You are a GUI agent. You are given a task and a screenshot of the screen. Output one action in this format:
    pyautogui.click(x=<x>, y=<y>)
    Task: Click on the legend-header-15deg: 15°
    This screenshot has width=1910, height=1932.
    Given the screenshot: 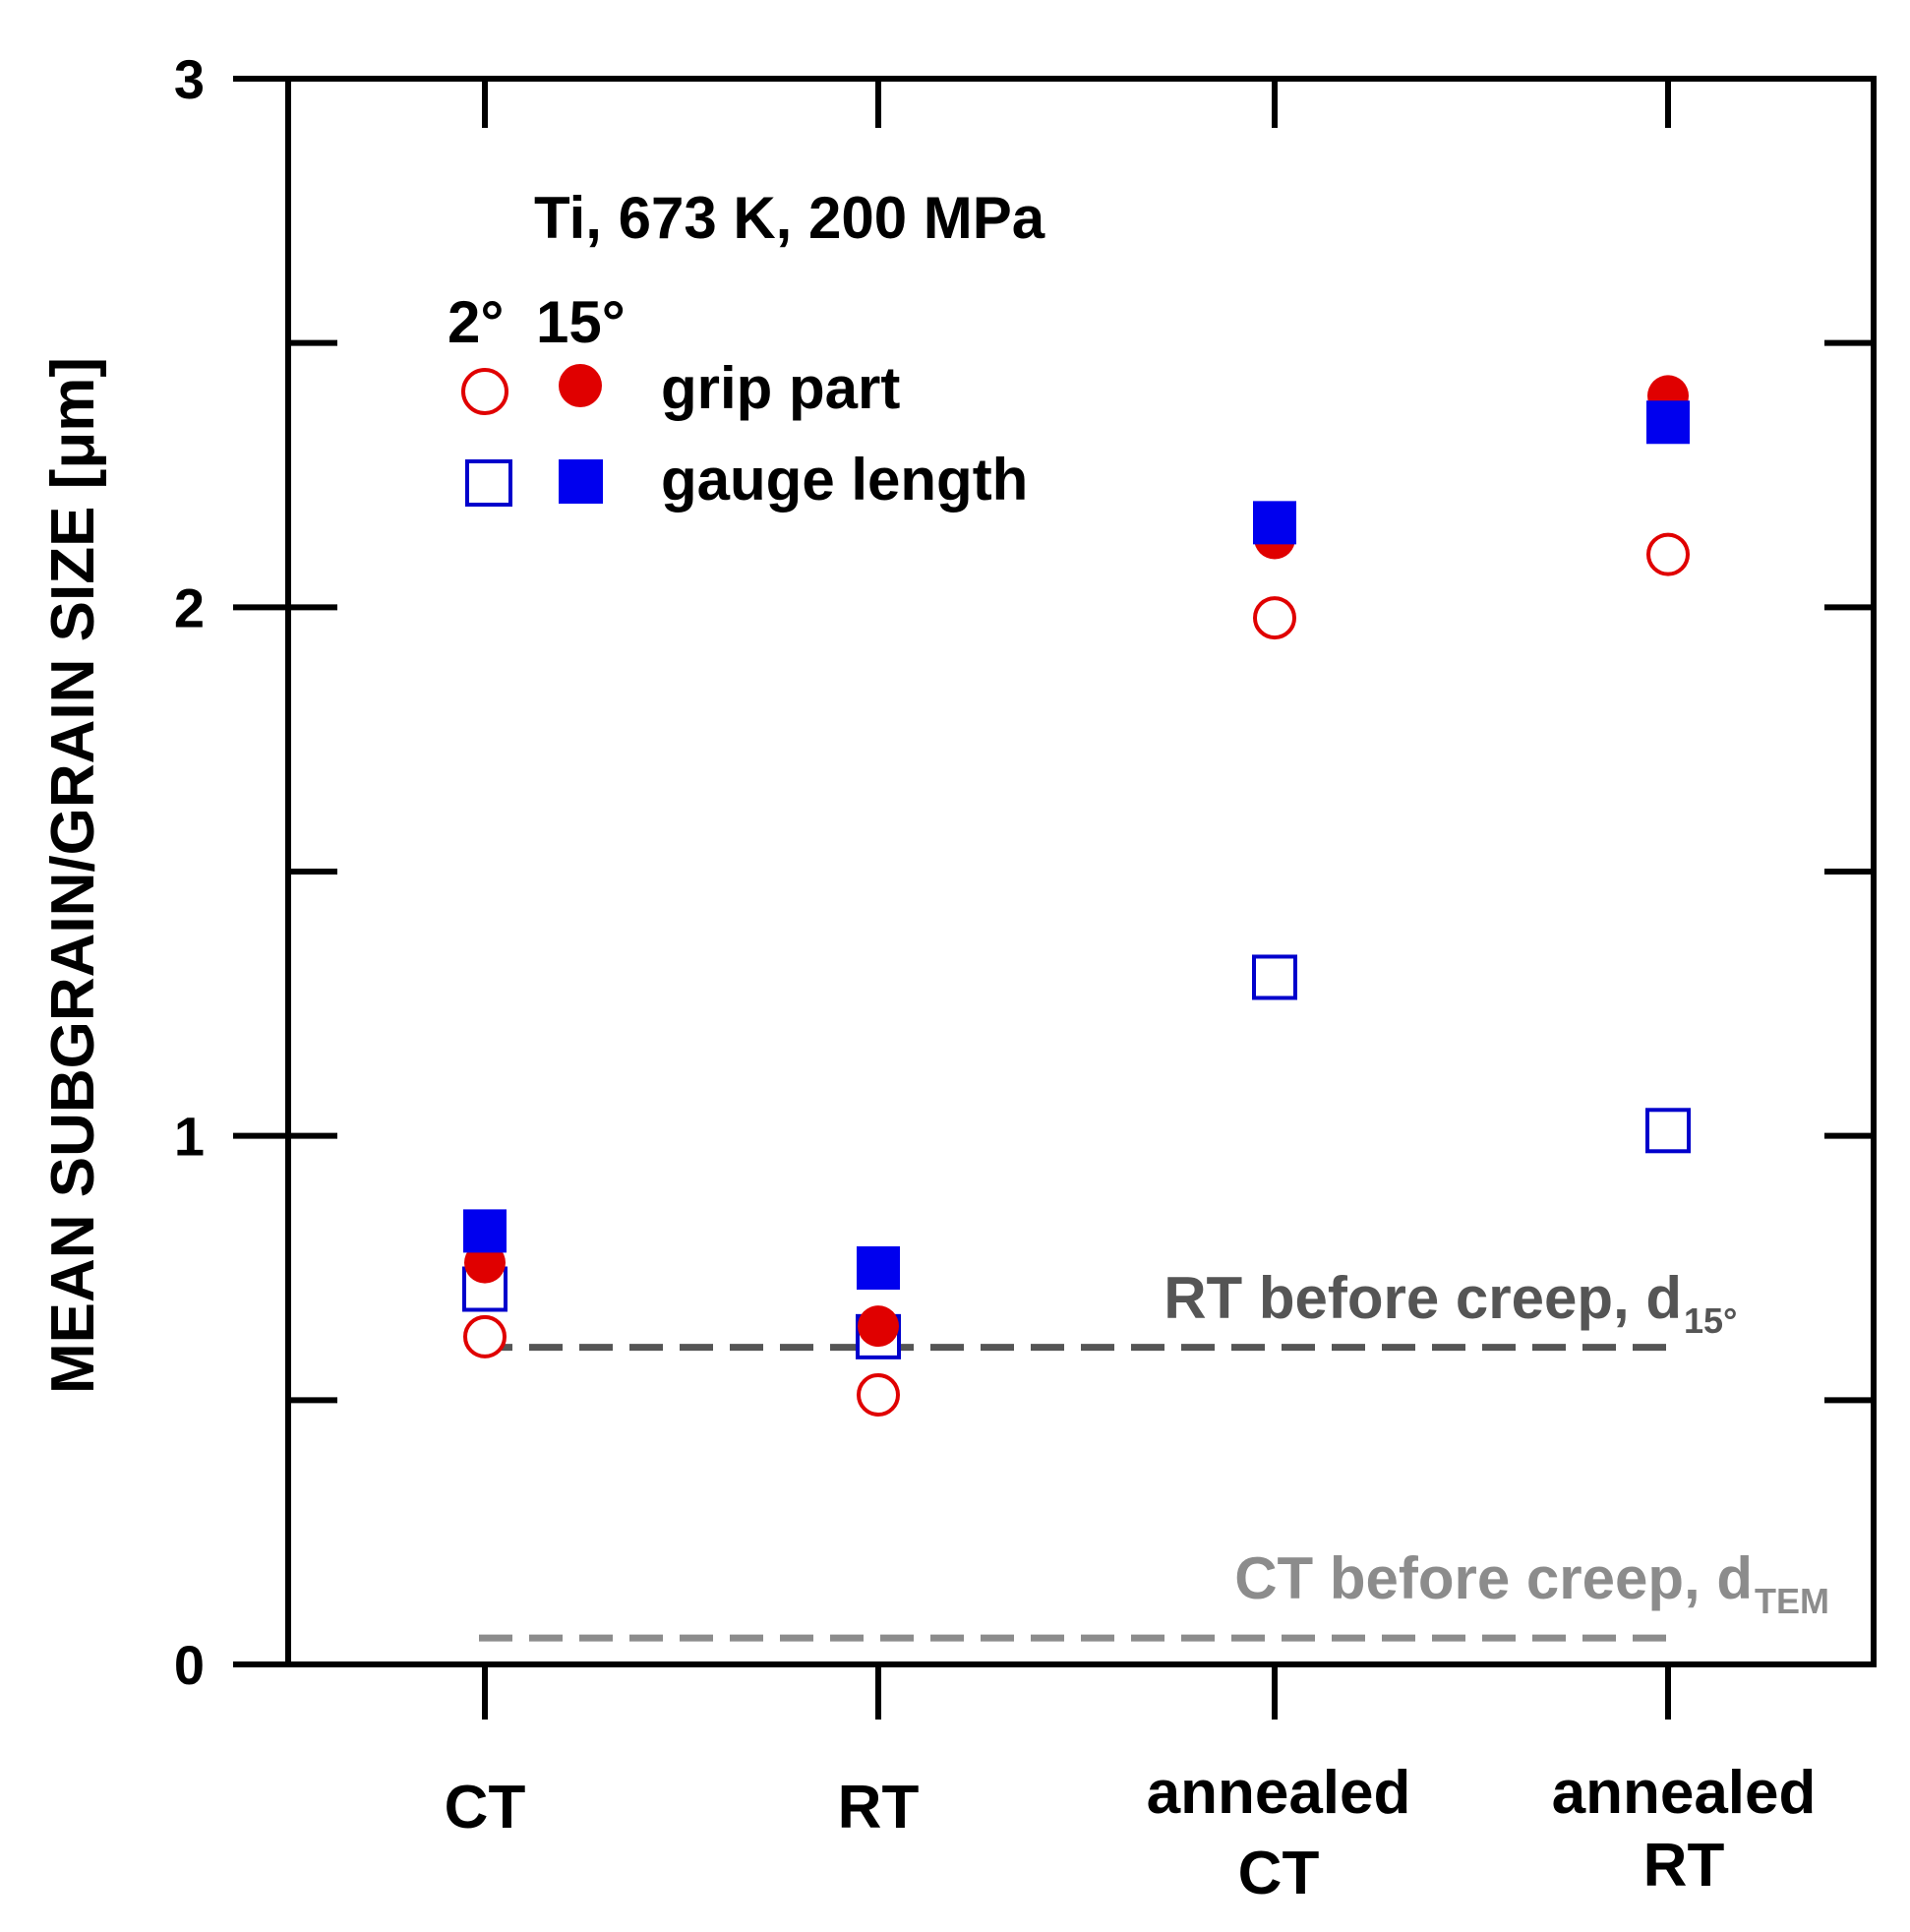 What is the action you would take?
    pyautogui.click(x=581, y=322)
    